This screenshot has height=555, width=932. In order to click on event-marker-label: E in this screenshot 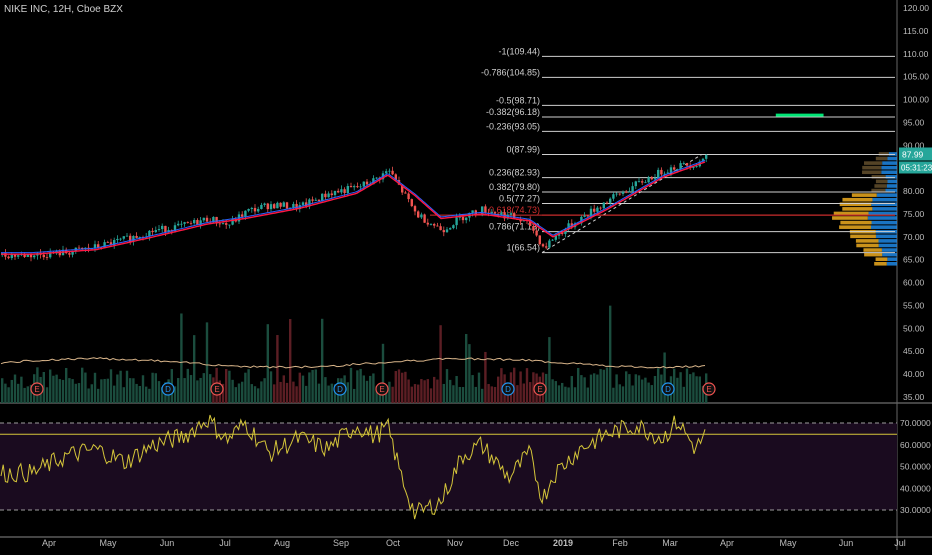, I will do `click(381, 389)`.